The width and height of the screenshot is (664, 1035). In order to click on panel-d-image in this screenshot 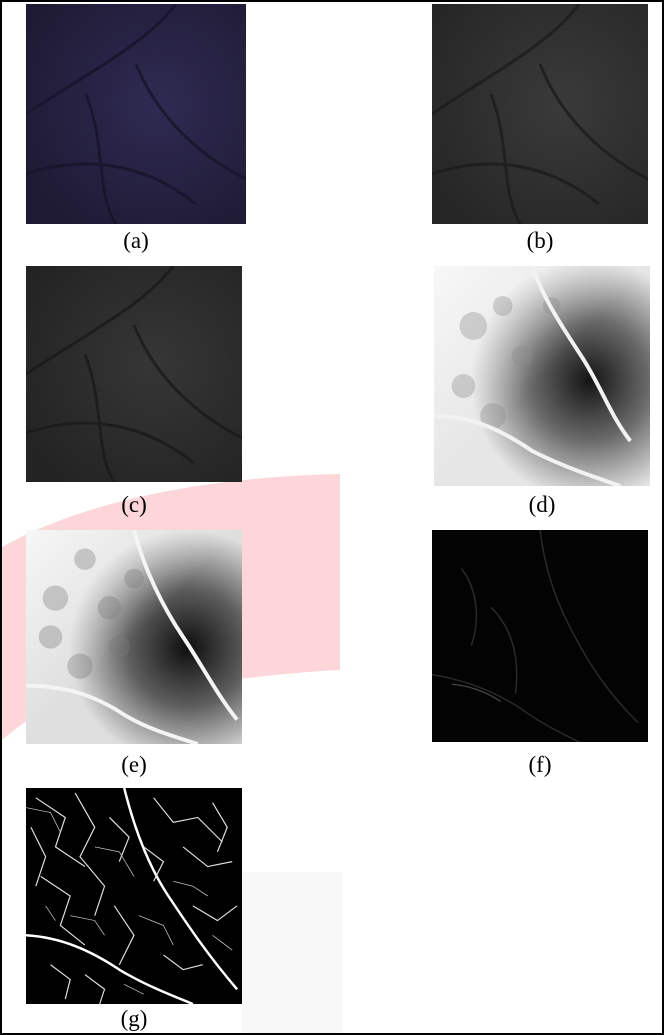, I will do `click(542, 376)`.